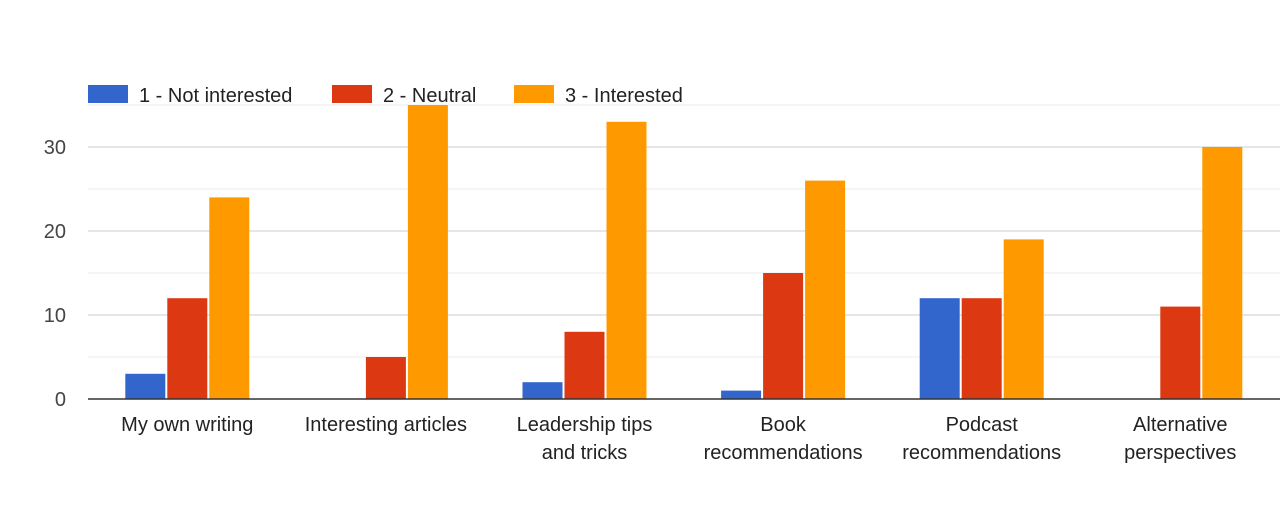 The image size is (1280, 528). Describe the element at coordinates (55, 232) in the screenshot. I see `y-tick-label: 20` at that location.